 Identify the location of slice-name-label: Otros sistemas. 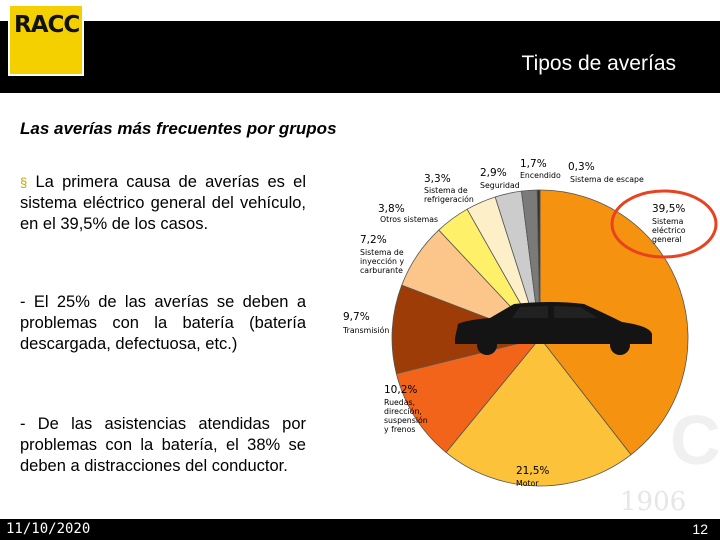
(409, 219).